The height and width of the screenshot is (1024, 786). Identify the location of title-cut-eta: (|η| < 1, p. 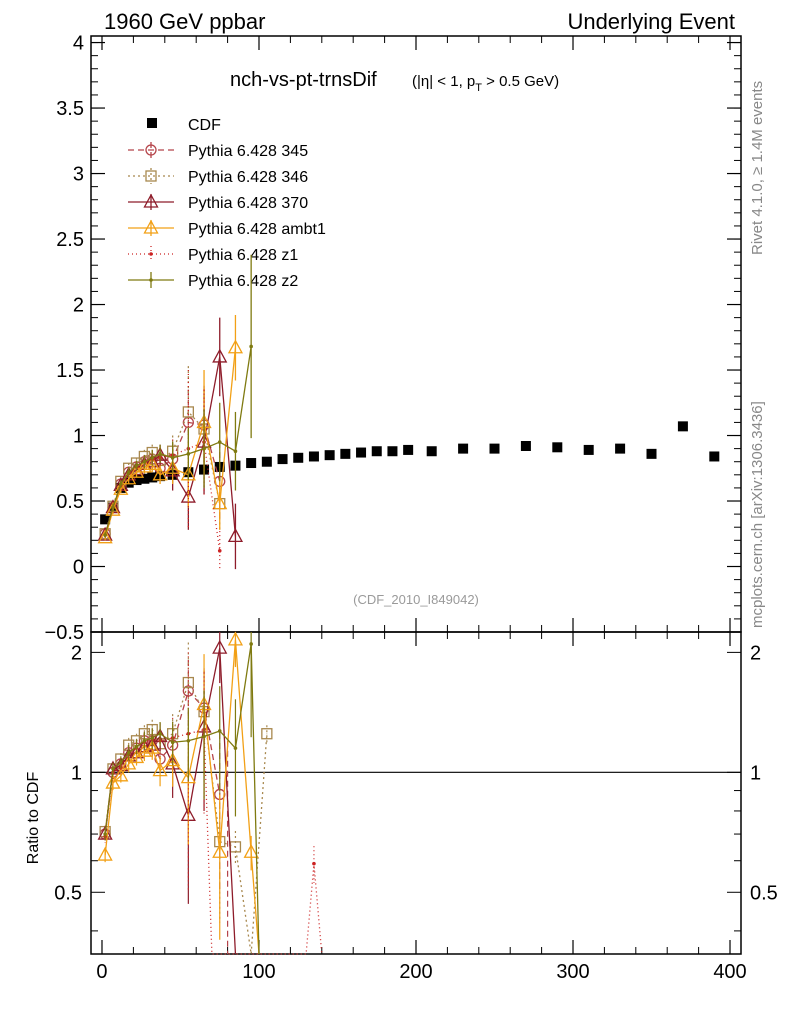
(443, 81).